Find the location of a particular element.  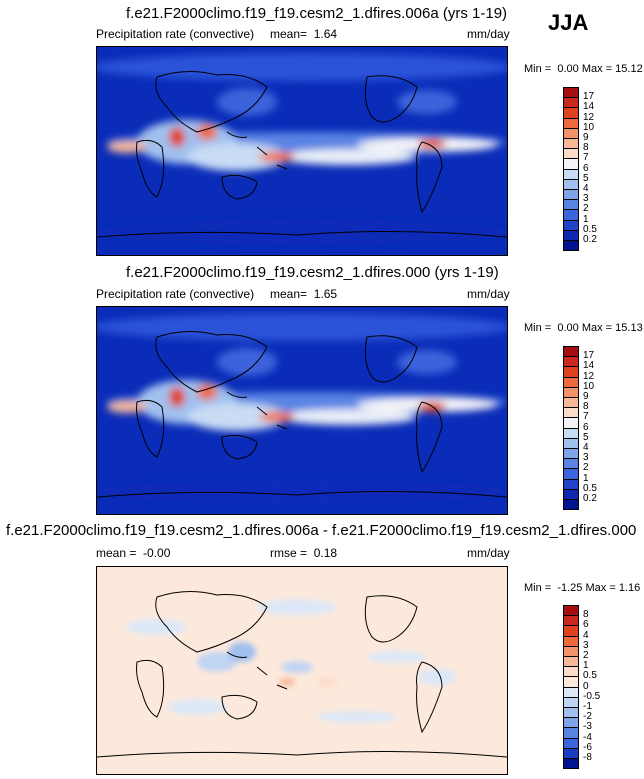

colorbar-label: -8 is located at coordinates (587, 757).